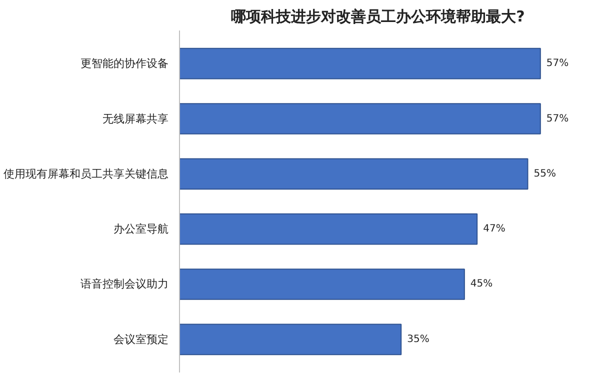 The image size is (606, 377). What do you see at coordinates (418, 339) in the screenshot?
I see `data-label: 35%` at bounding box center [418, 339].